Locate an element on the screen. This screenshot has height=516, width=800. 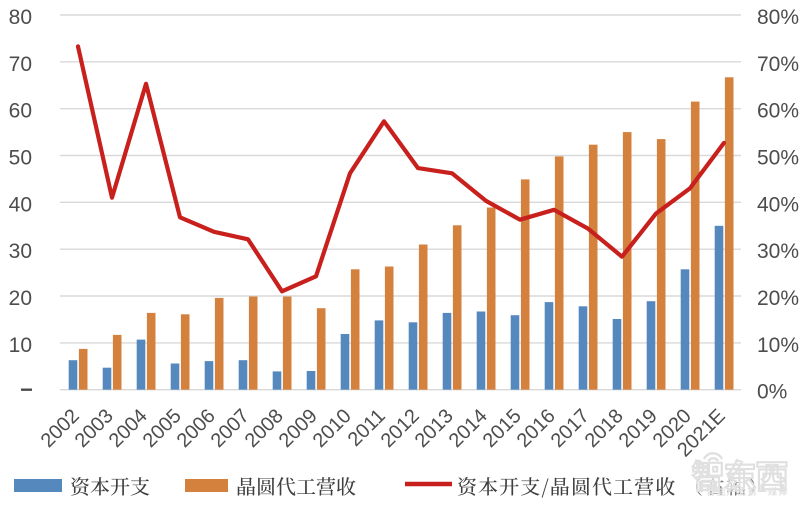
svg-text: 50 is located at coordinates (20, 158).